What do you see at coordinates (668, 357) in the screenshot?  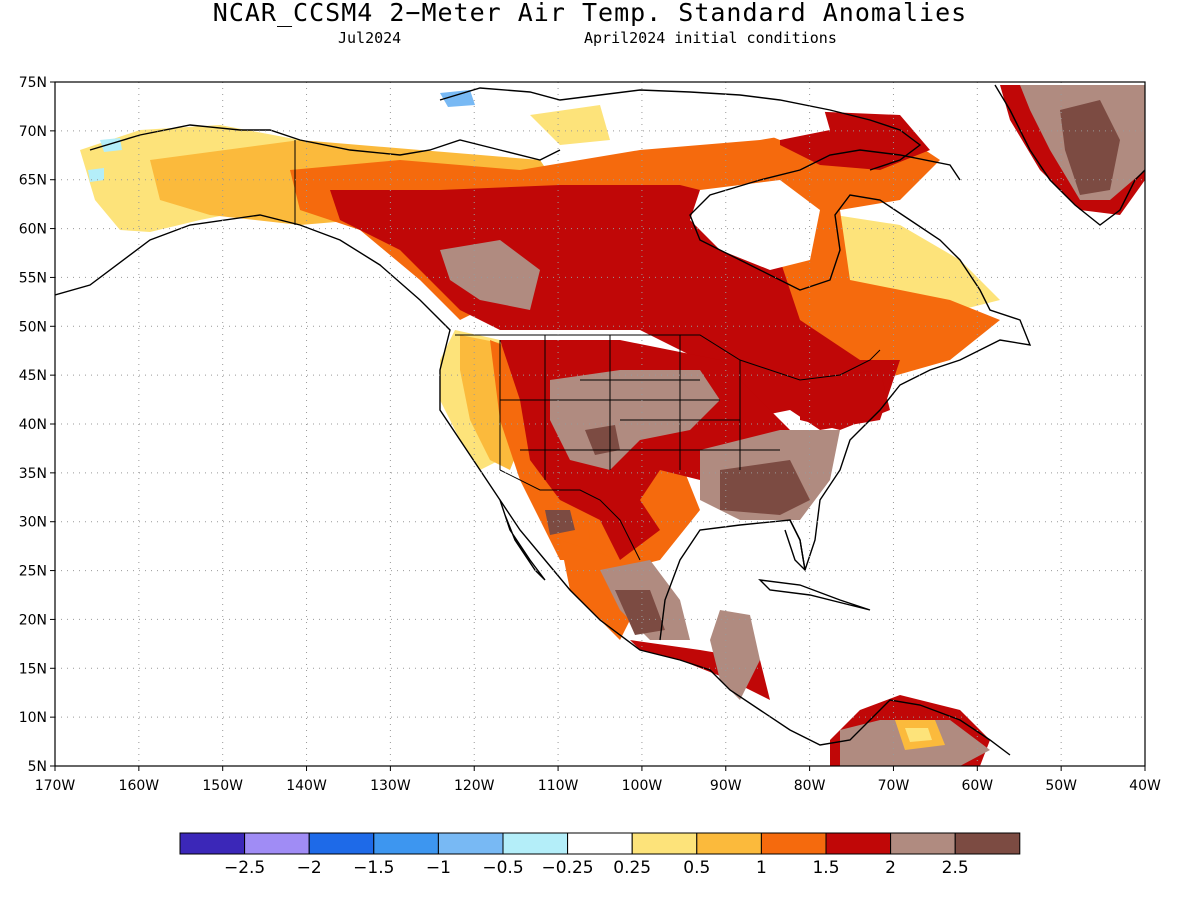 I see `border-us-canada` at bounding box center [668, 357].